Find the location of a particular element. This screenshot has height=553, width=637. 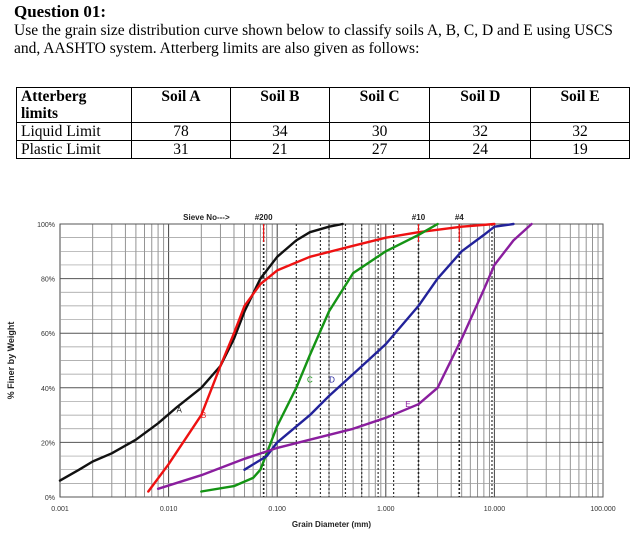

sieve-label: #4 is located at coordinates (459, 217).